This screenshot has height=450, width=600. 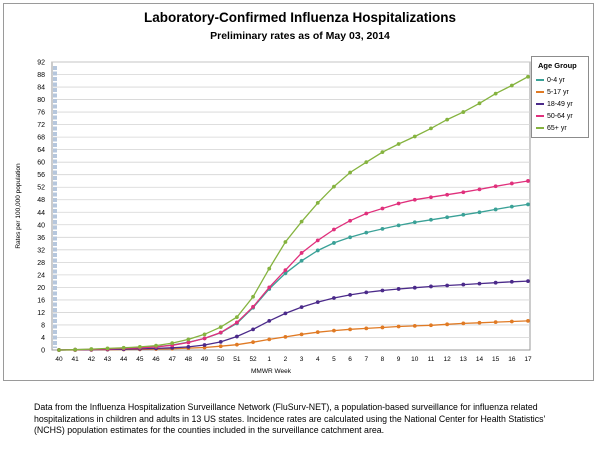 I want to click on x-tick-label: 49, so click(x=205, y=359).